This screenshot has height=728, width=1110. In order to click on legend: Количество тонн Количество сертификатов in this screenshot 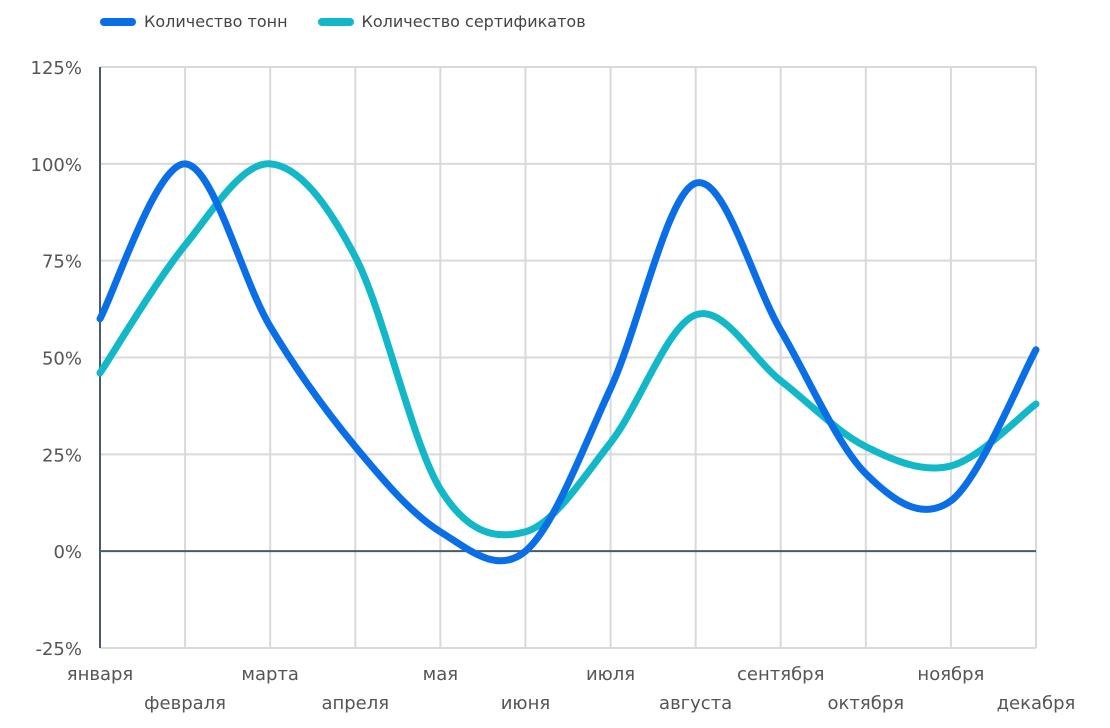, I will do `click(358, 21)`.